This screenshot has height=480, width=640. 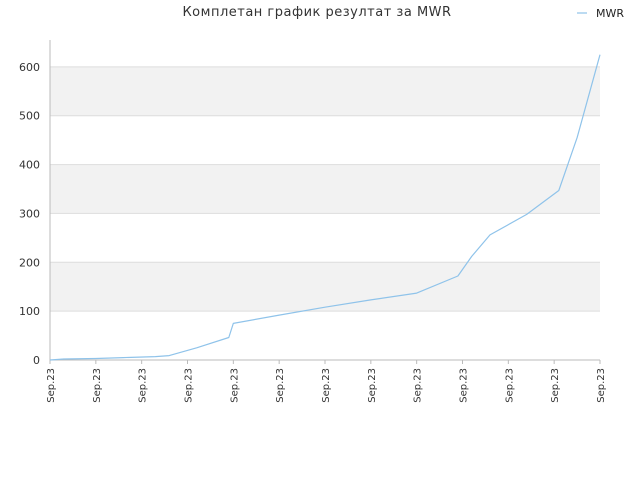 What do you see at coordinates (36, 360) in the screenshot?
I see `y-tick-label: 0` at bounding box center [36, 360].